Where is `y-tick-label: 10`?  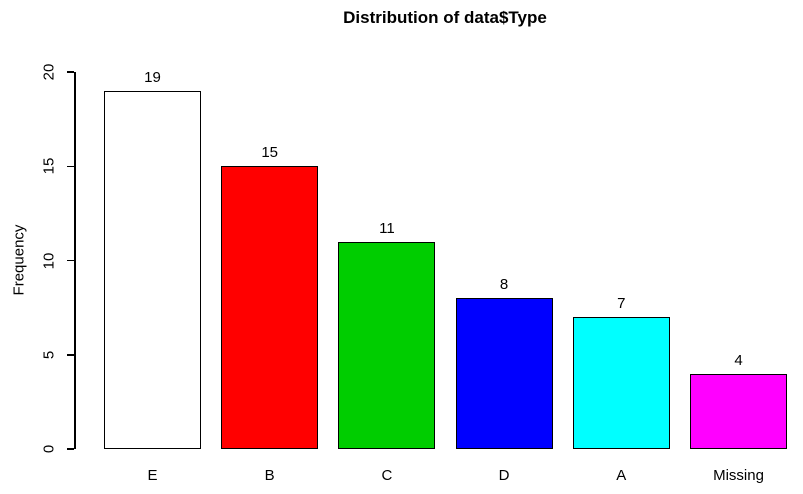
y-tick-label: 10 is located at coordinates (49, 260).